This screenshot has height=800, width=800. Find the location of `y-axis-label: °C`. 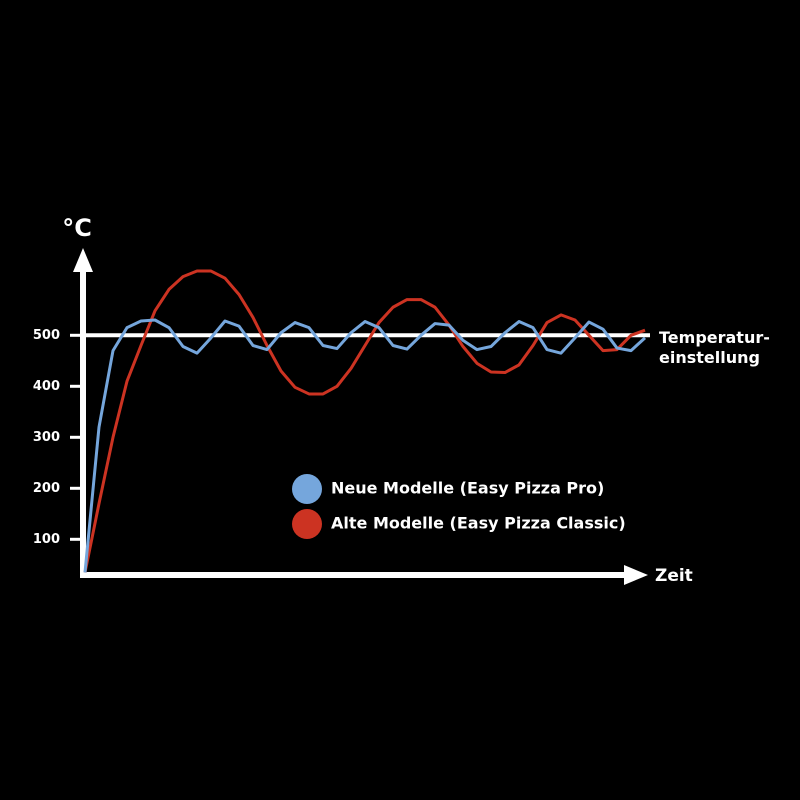

y-axis-label: °C is located at coordinates (77, 228).